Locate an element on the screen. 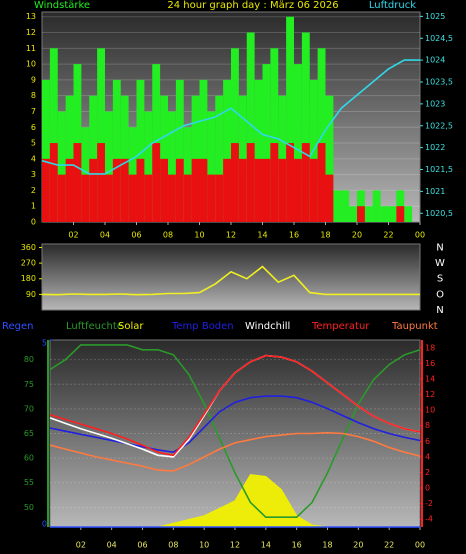 Image resolution: width=466 pixels, height=554 pixels. y2-tick-label: 2 is located at coordinates (427, 472).